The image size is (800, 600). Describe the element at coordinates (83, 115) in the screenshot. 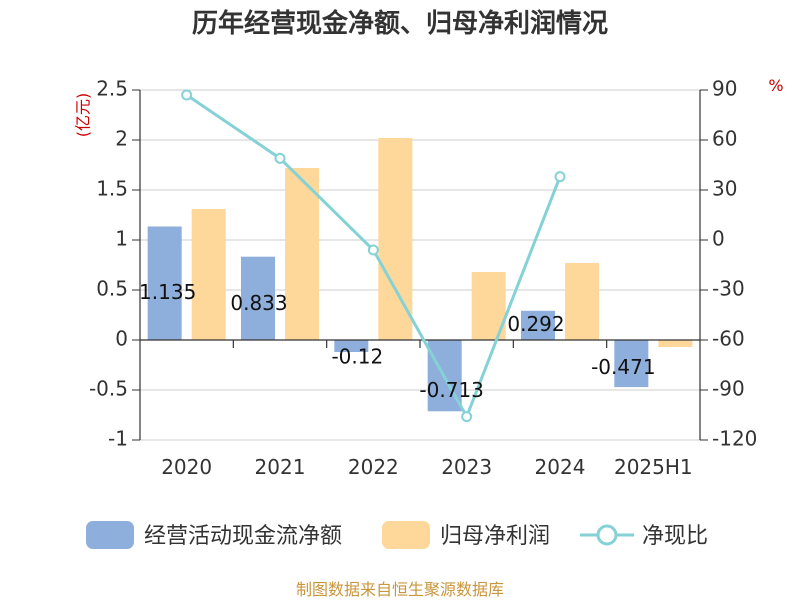

I see `left-axis-unit: (亿元)` at that location.